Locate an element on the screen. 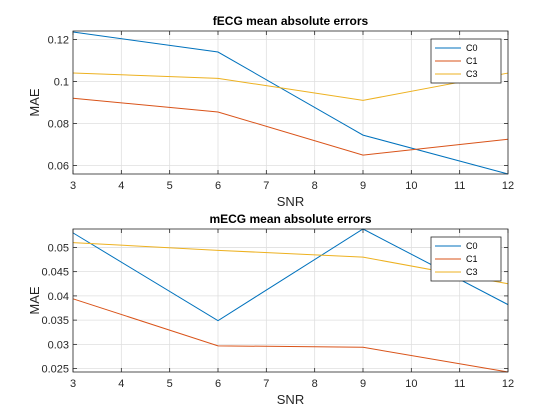  chart-title: fECG mean absolute errors is located at coordinates (291, 21).